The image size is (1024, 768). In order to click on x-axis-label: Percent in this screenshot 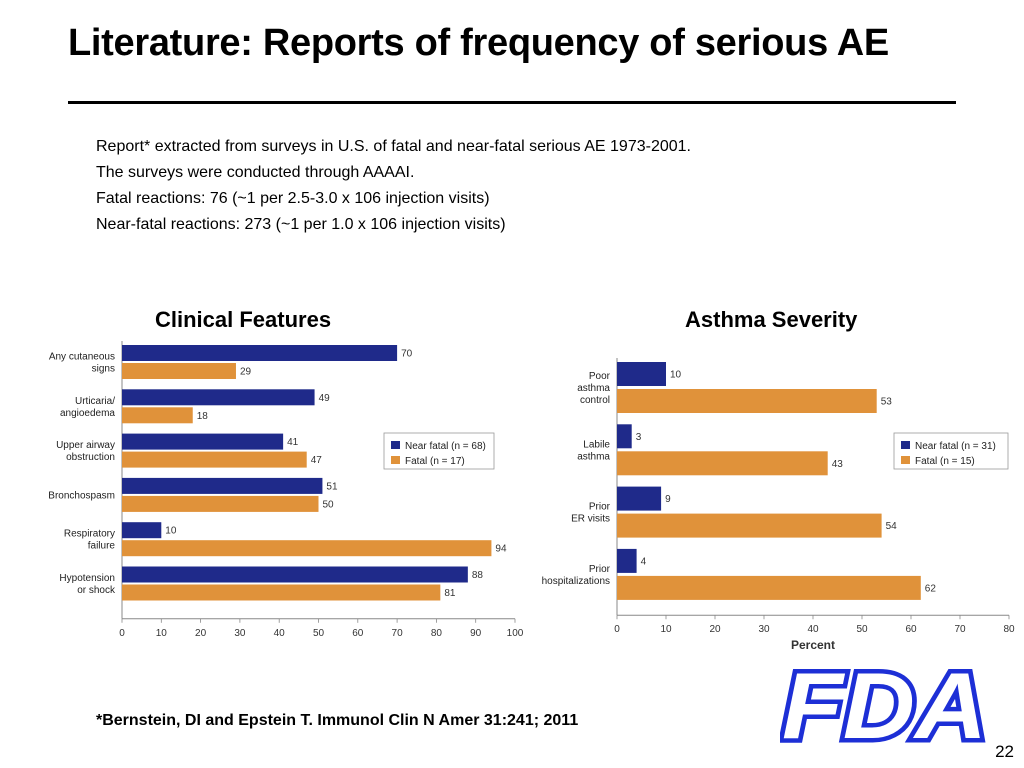, I will do `click(813, 645)`.